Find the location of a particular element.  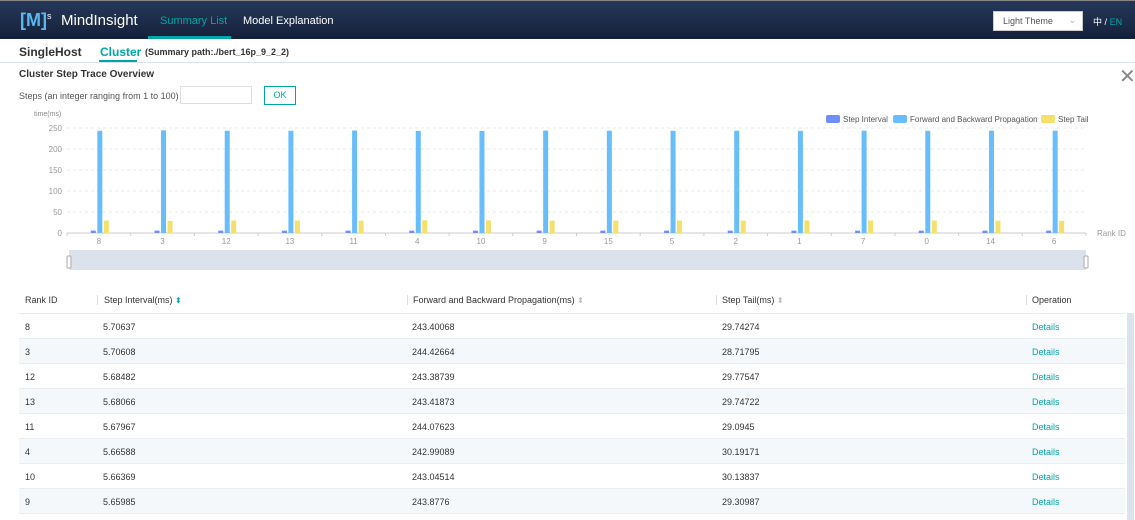

table-cell: 242.99089 is located at coordinates (433, 452).